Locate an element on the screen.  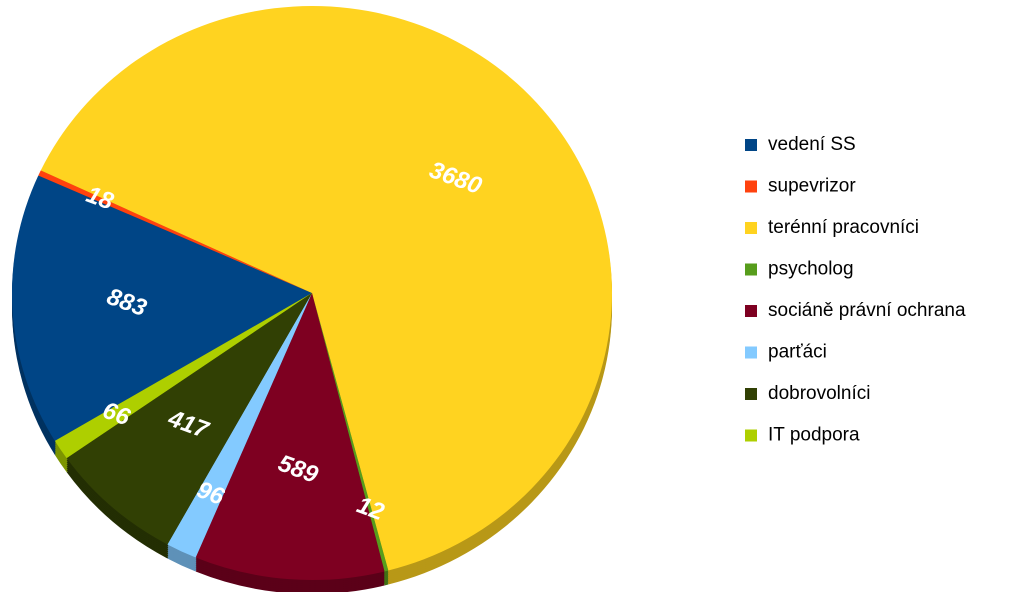
legend-label: parťáci is located at coordinates (797, 352).